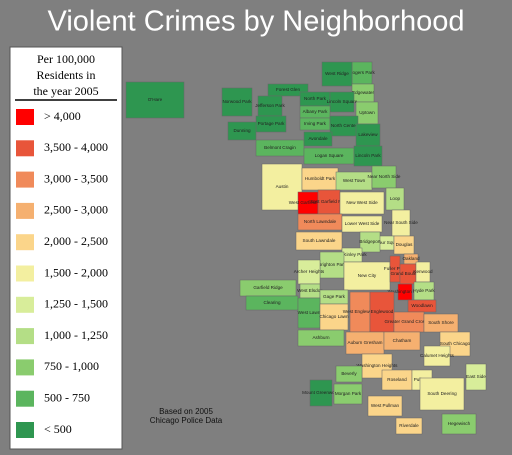 This screenshot has width=512, height=455. What do you see at coordinates (382, 311) in the screenshot?
I see `neighborhood-label: Englewood` at bounding box center [382, 311].